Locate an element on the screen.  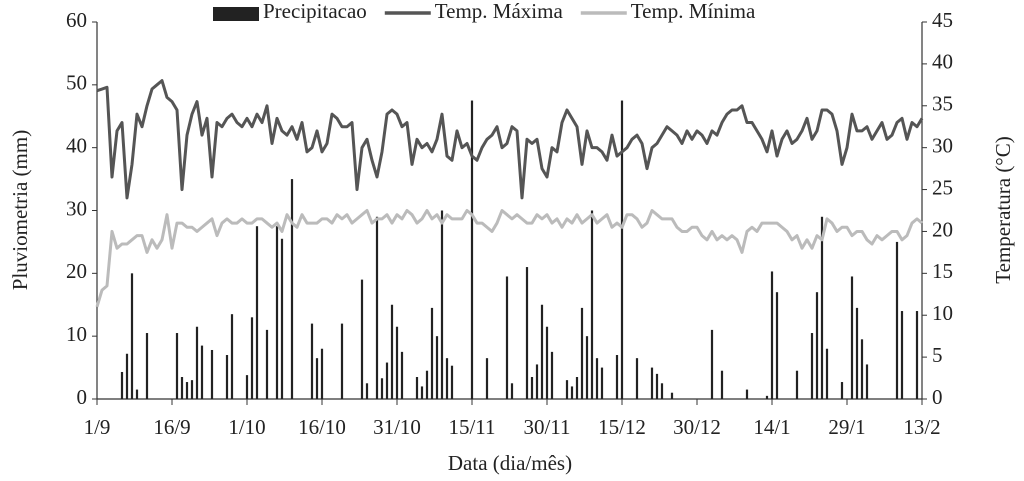
legend-label: Temp. Mínima is located at coordinates (693, 11).